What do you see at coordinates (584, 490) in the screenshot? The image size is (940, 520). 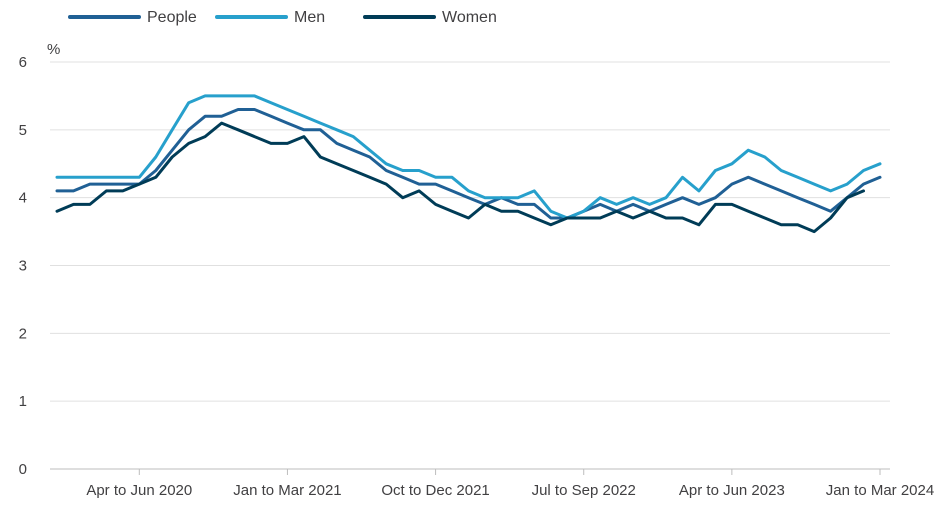 I see `x-tick-label: Jul to Sep 2022` at bounding box center [584, 490].